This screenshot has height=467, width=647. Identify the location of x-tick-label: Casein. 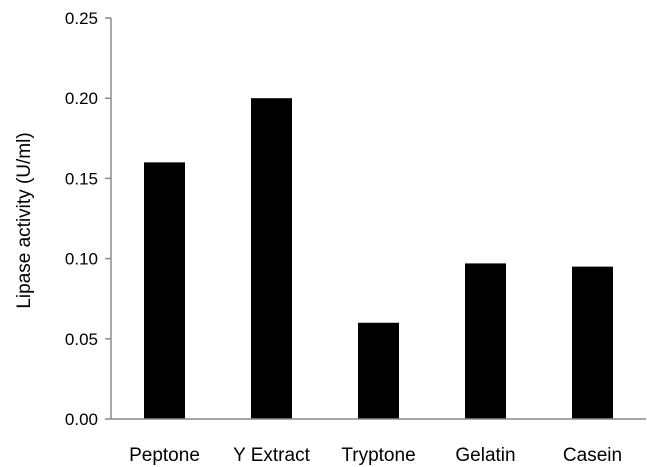
(592, 455).